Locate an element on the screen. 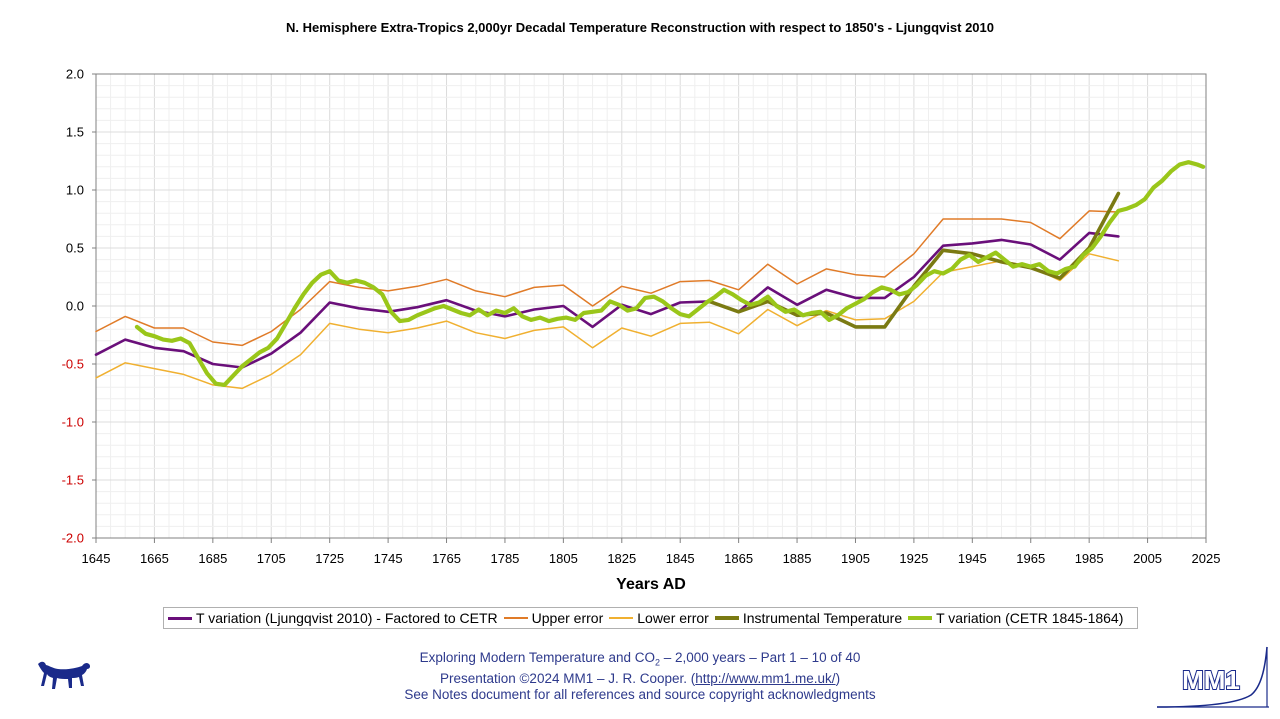 The width and height of the screenshot is (1280, 719). legend-item-5: T variation (CETR 1845-1864) is located at coordinates (1015, 618).